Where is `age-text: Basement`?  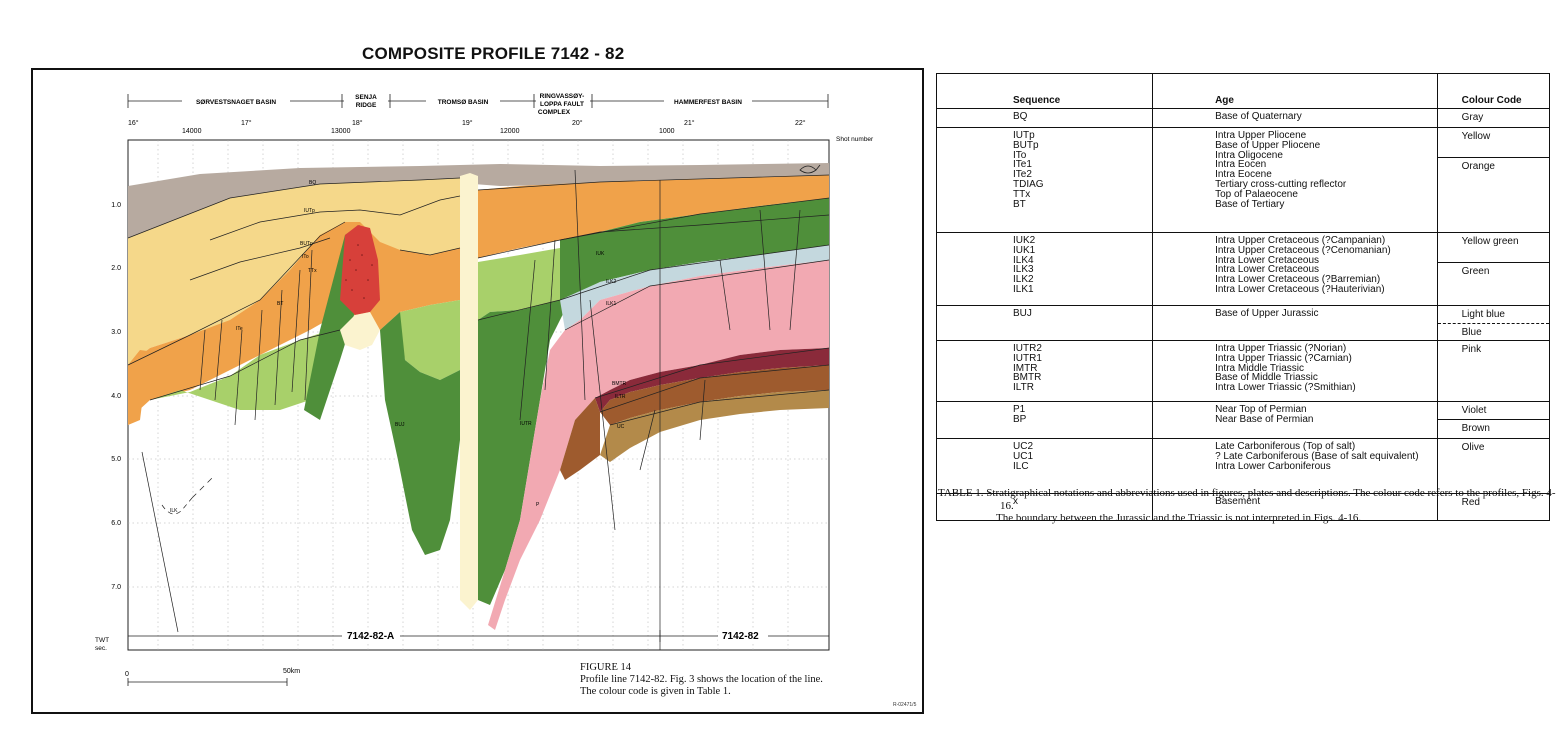 age-text: Basement is located at coordinates (1238, 501).